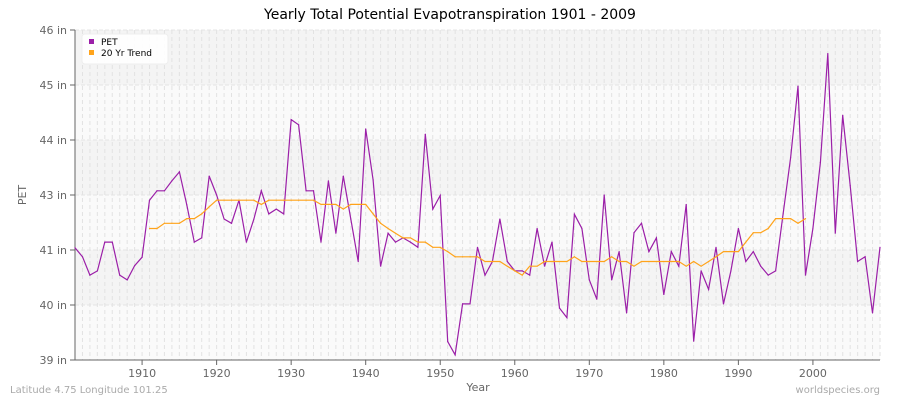 The height and width of the screenshot is (400, 900). I want to click on legend-label-trend: 20 Yr Trend, so click(126, 54).